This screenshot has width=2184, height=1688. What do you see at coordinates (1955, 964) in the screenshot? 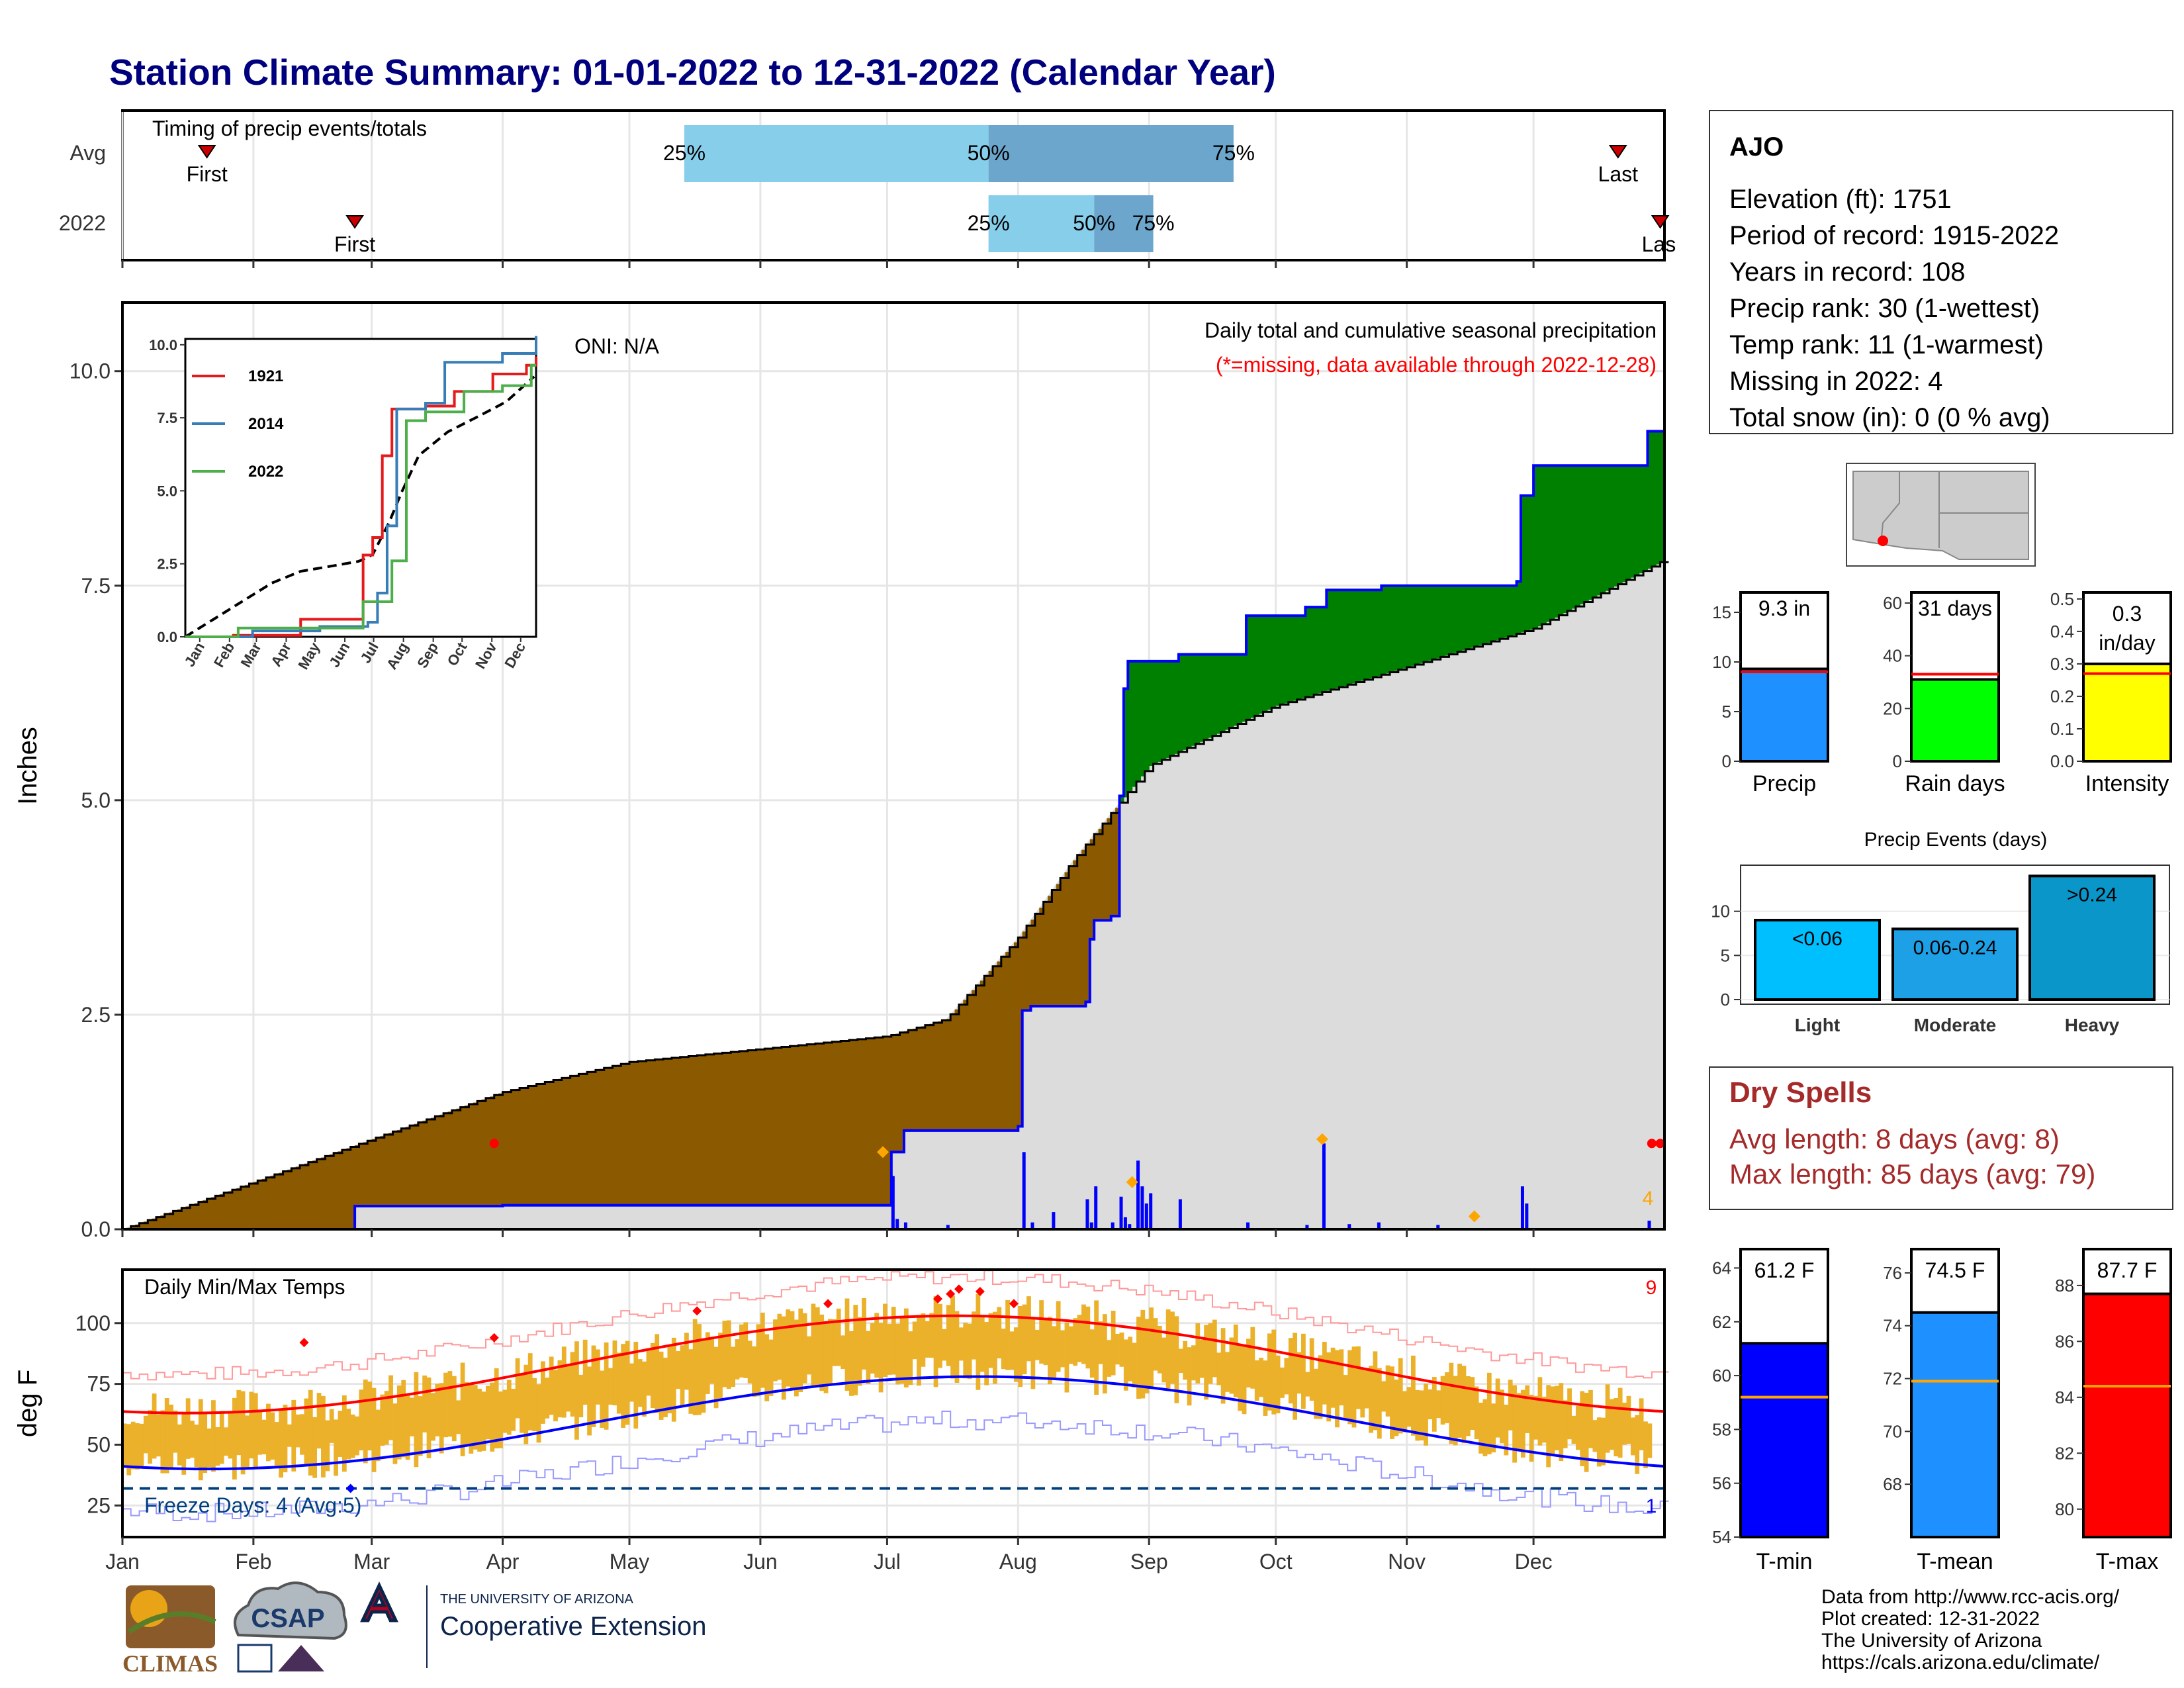
I see `event-bar-moderate` at bounding box center [1955, 964].